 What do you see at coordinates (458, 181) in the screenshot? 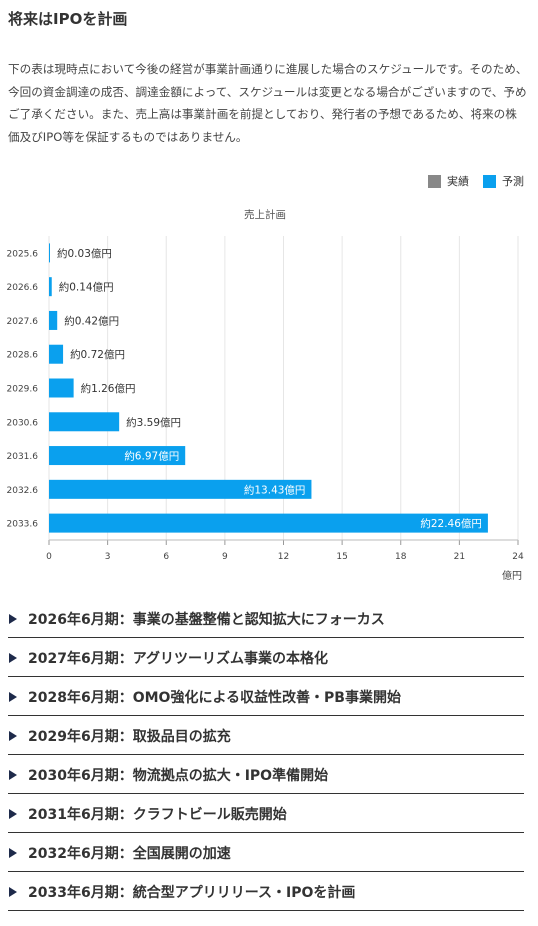
I see `legend-label-actual: 実績` at bounding box center [458, 181].